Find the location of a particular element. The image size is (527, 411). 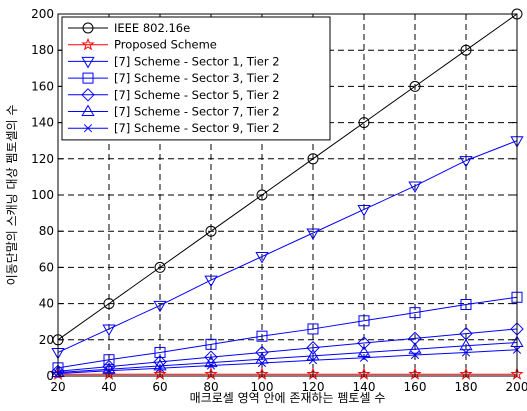

y-tick-label: 160 is located at coordinates (42, 86).